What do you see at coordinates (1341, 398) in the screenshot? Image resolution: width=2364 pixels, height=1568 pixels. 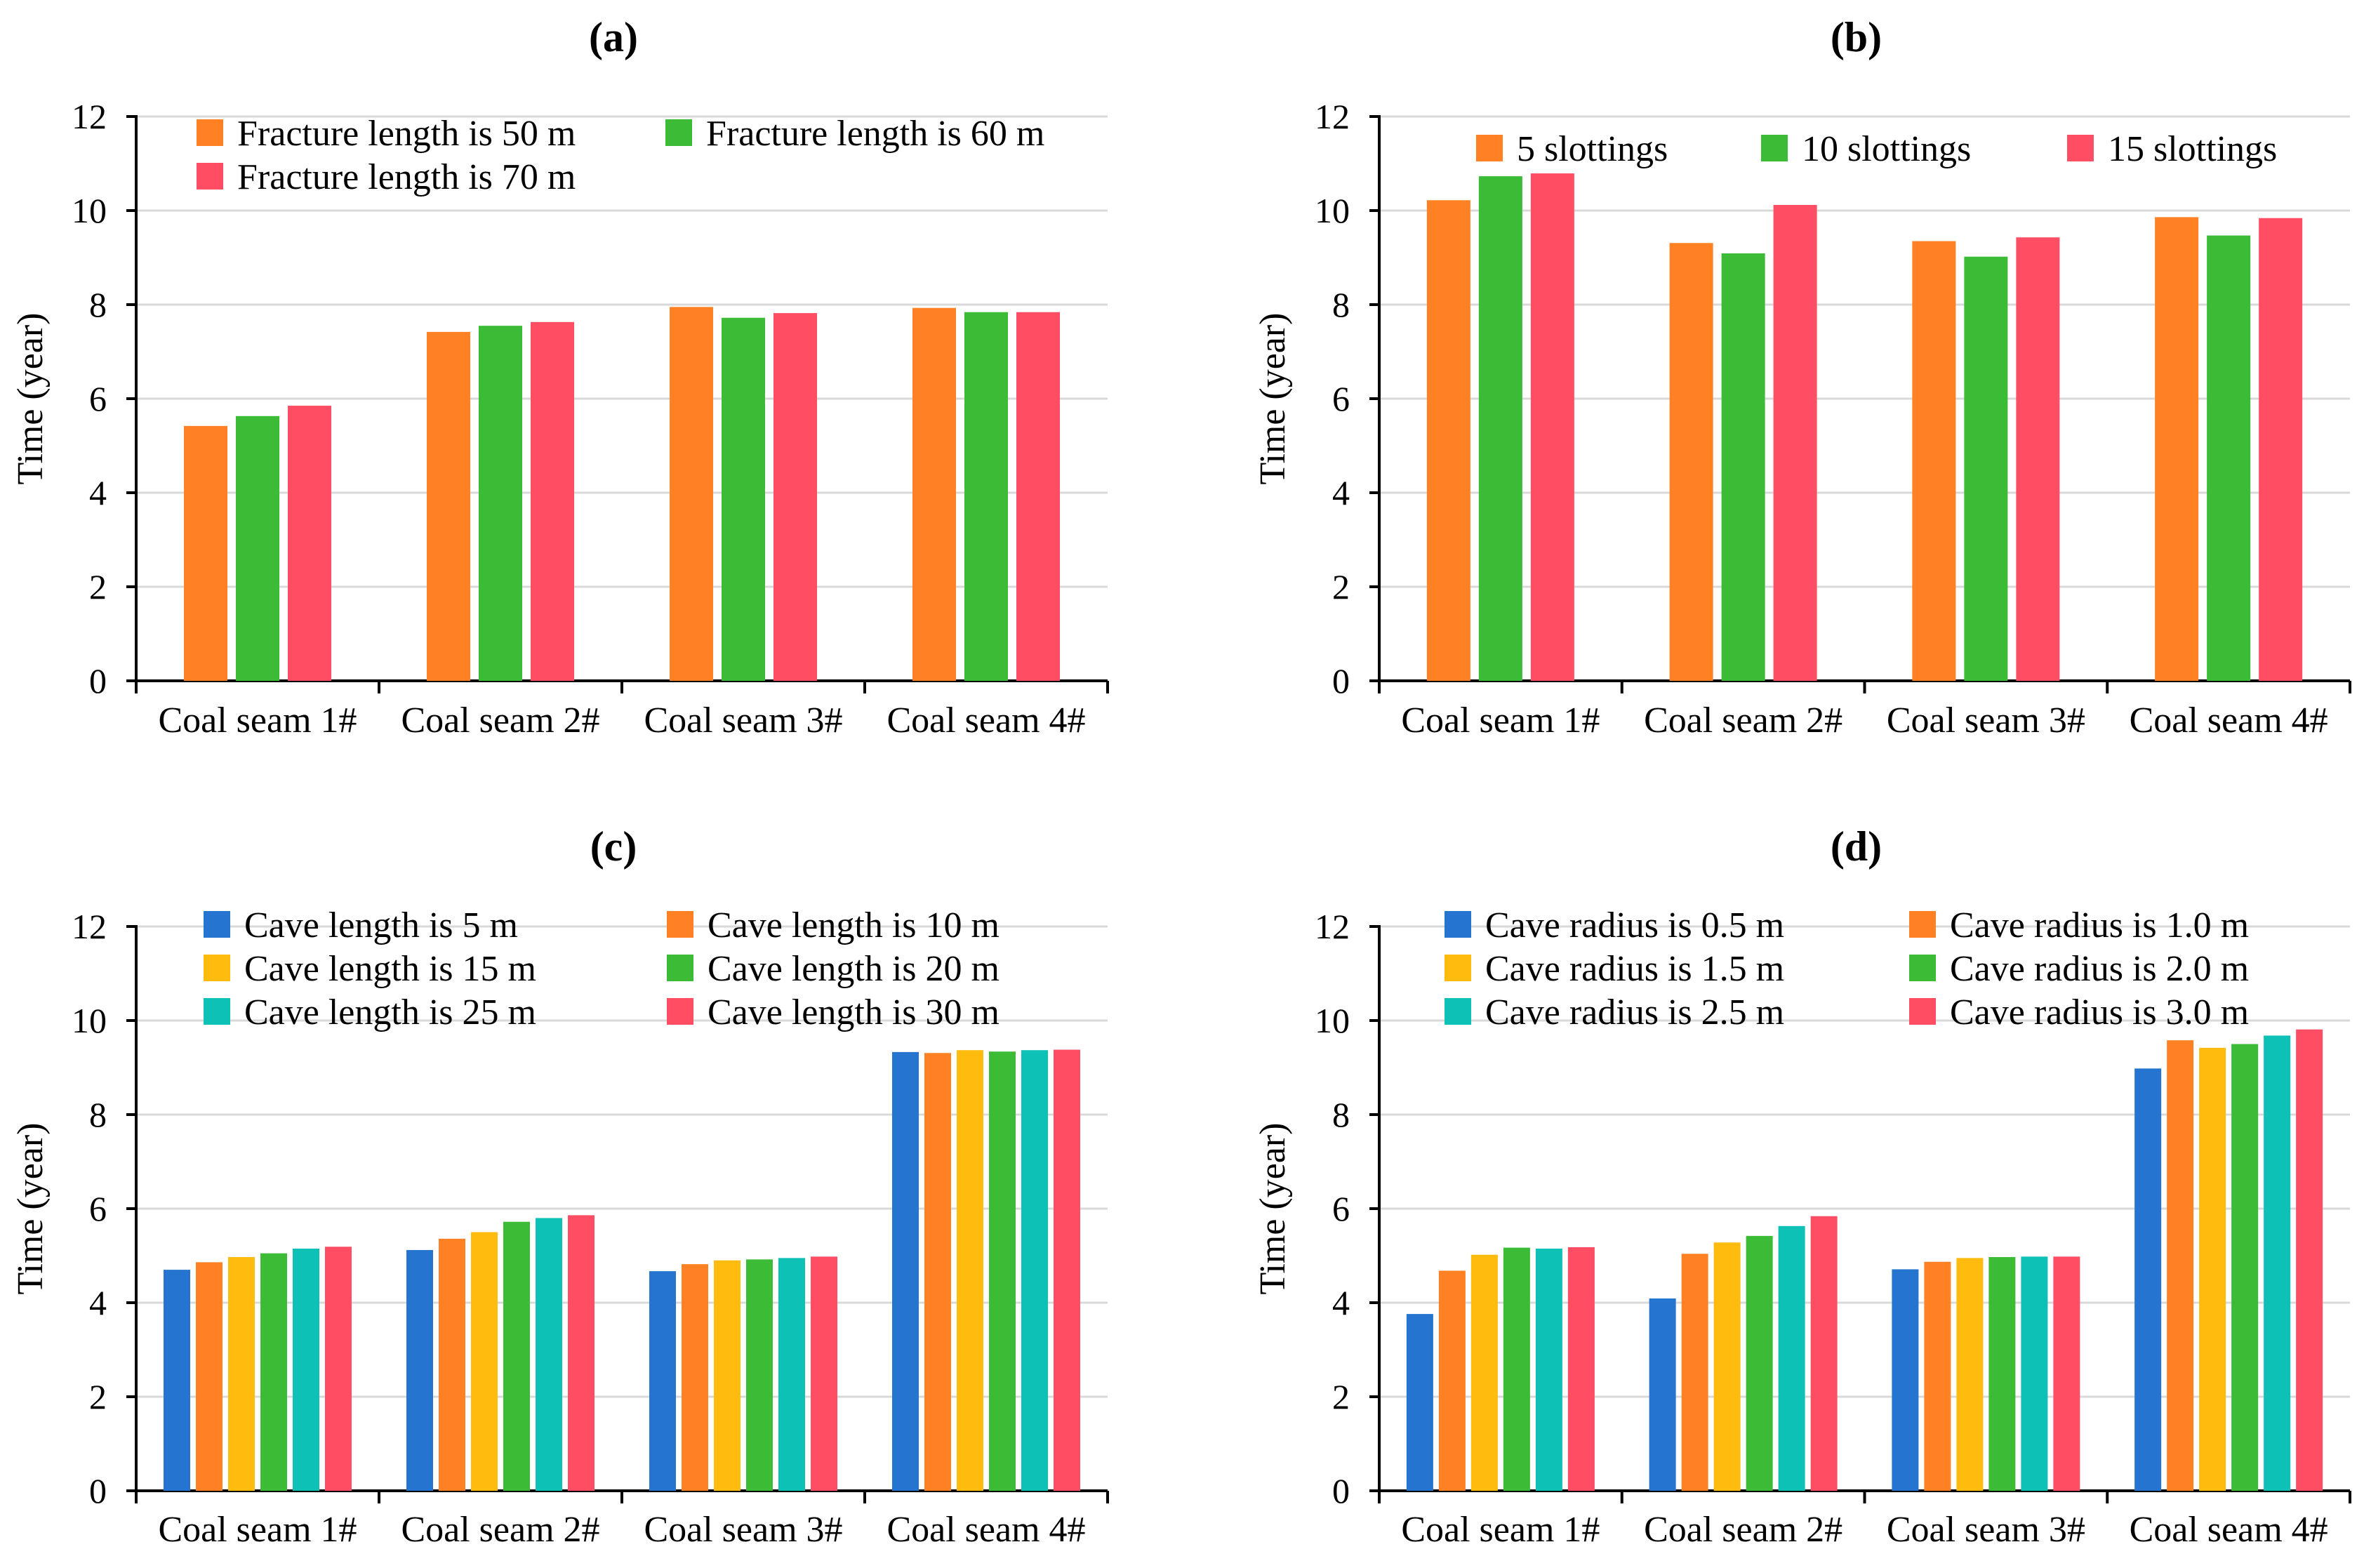 I see `y-tick-label: 6` at bounding box center [1341, 398].